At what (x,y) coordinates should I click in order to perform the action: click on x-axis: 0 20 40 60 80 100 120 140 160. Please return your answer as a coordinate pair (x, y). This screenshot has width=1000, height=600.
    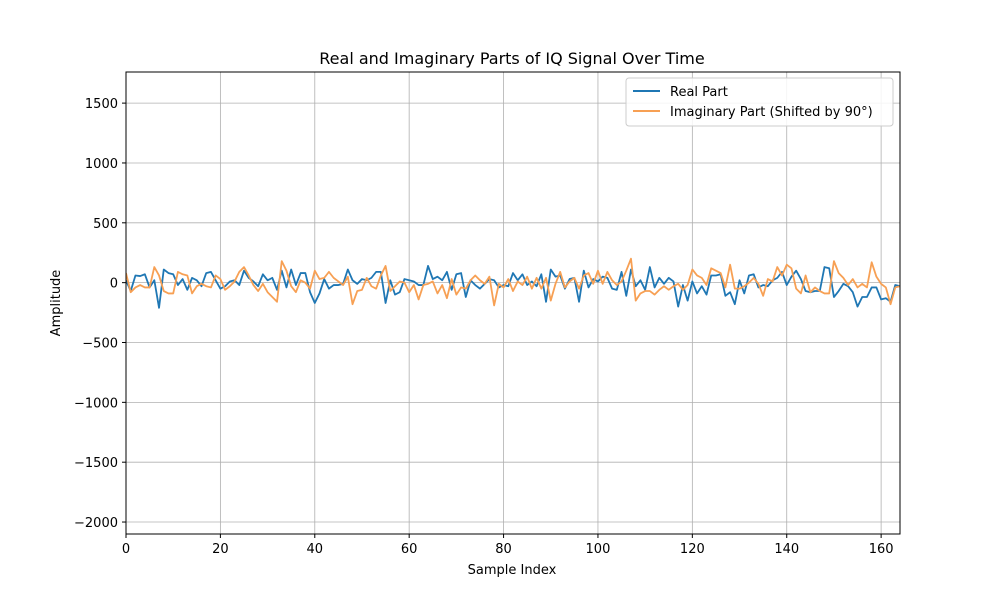
    Looking at the image, I should click on (508, 545).